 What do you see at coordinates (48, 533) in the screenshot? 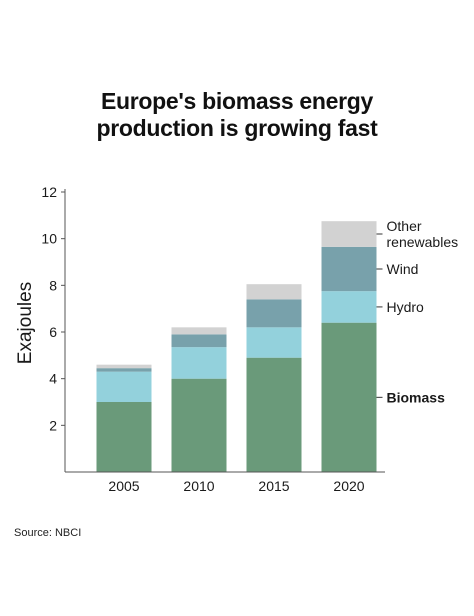
I see `source-note: Source: NBCI` at bounding box center [48, 533].